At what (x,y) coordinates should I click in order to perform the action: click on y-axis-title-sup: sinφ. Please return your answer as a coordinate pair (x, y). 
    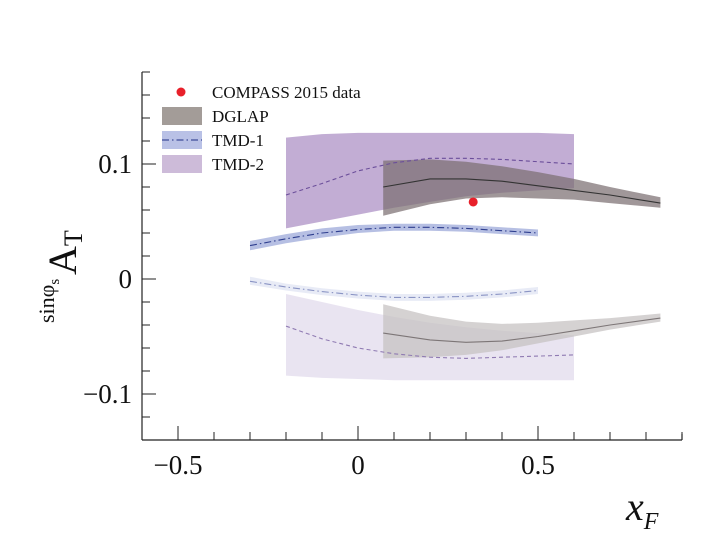
    Looking at the image, I should click on (46, 304).